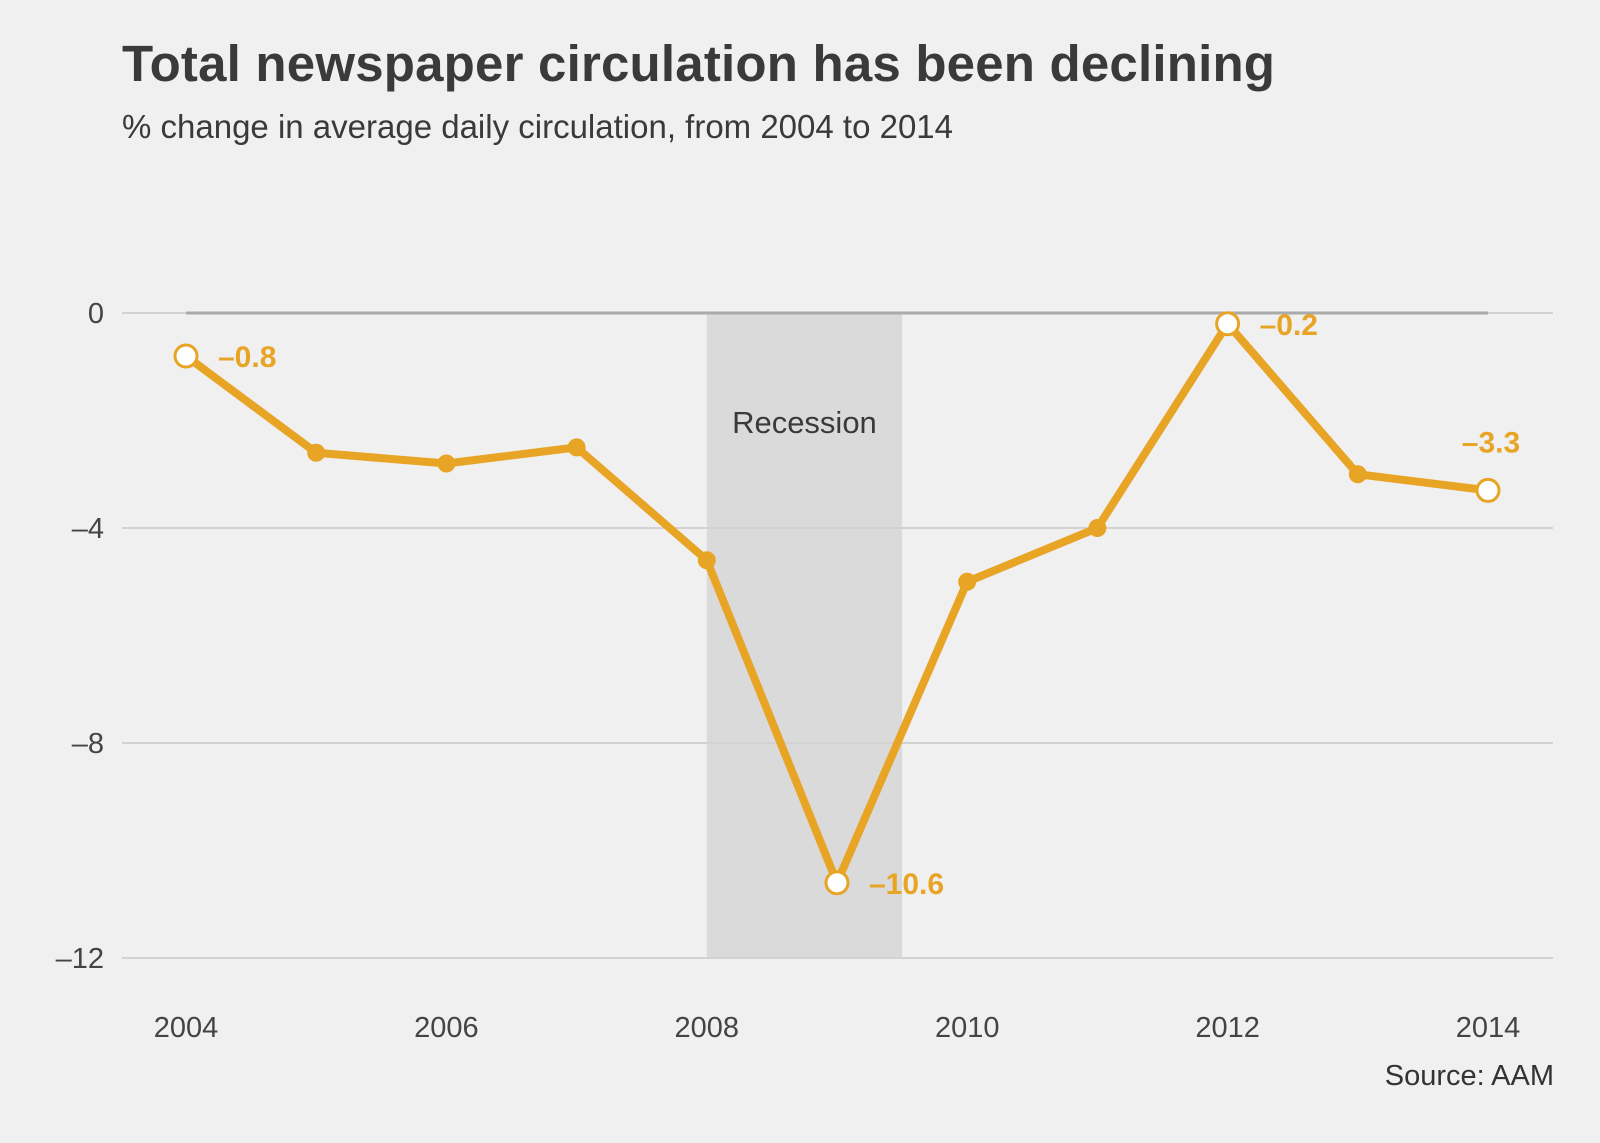 The image size is (1600, 1143). What do you see at coordinates (80, 959) in the screenshot?
I see `y-tick-label: –12` at bounding box center [80, 959].